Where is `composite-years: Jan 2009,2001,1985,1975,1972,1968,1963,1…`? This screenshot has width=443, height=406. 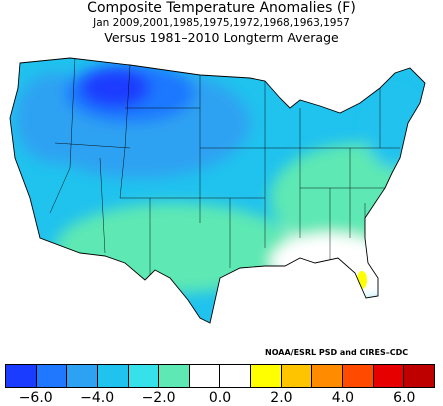
composite-years: Jan 2009,2001,1985,1975,1972,1968,1963,1… is located at coordinates (221, 23).